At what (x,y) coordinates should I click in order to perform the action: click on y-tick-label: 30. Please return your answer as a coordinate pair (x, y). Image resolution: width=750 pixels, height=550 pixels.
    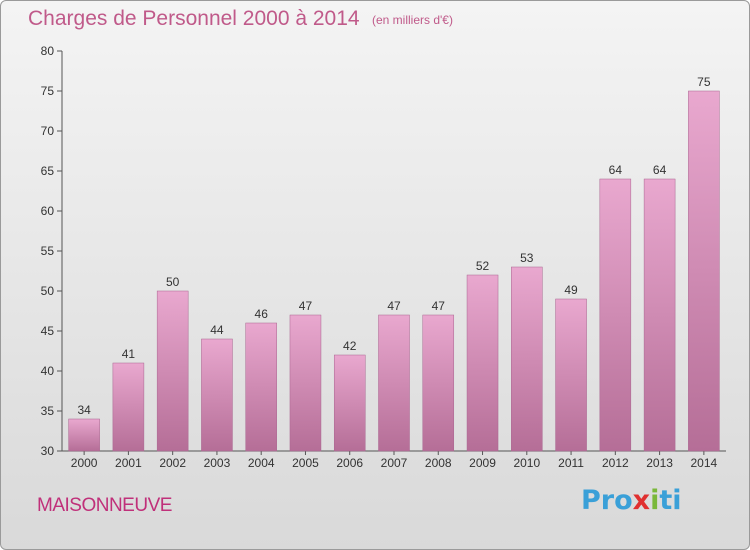
    Looking at the image, I should click on (48, 451).